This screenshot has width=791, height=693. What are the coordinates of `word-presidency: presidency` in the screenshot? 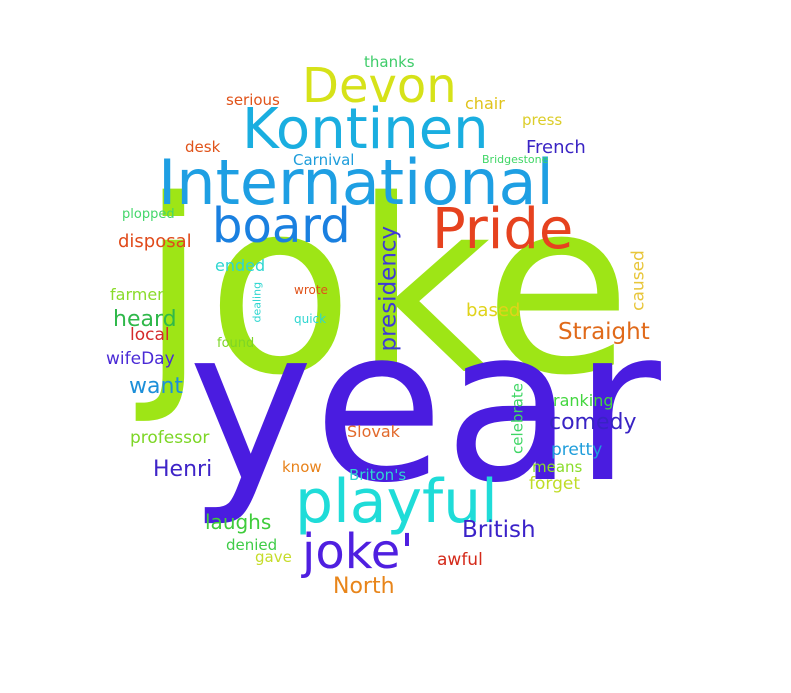 It's located at (388, 288).